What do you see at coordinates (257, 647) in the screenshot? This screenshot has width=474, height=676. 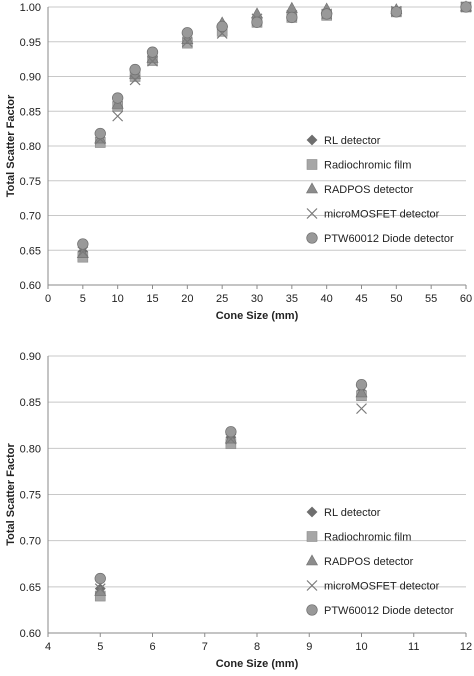 I see `x-tick-label: 8` at bounding box center [257, 647].